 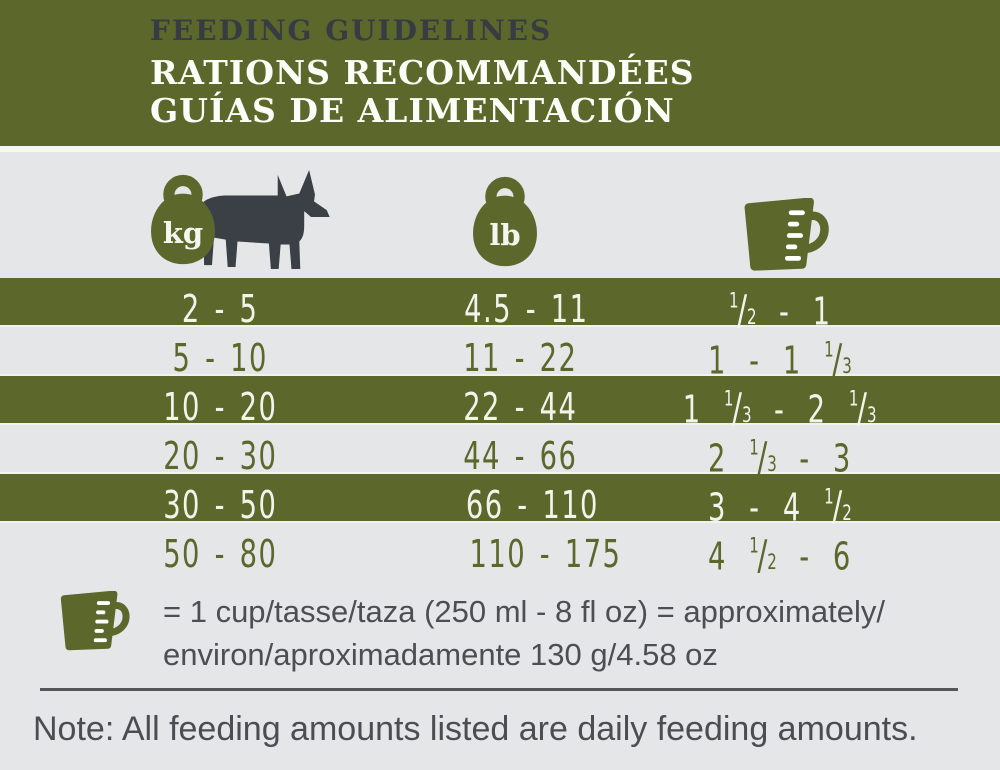 What do you see at coordinates (520, 456) in the screenshot?
I see `lb-range: 44 - 66` at bounding box center [520, 456].